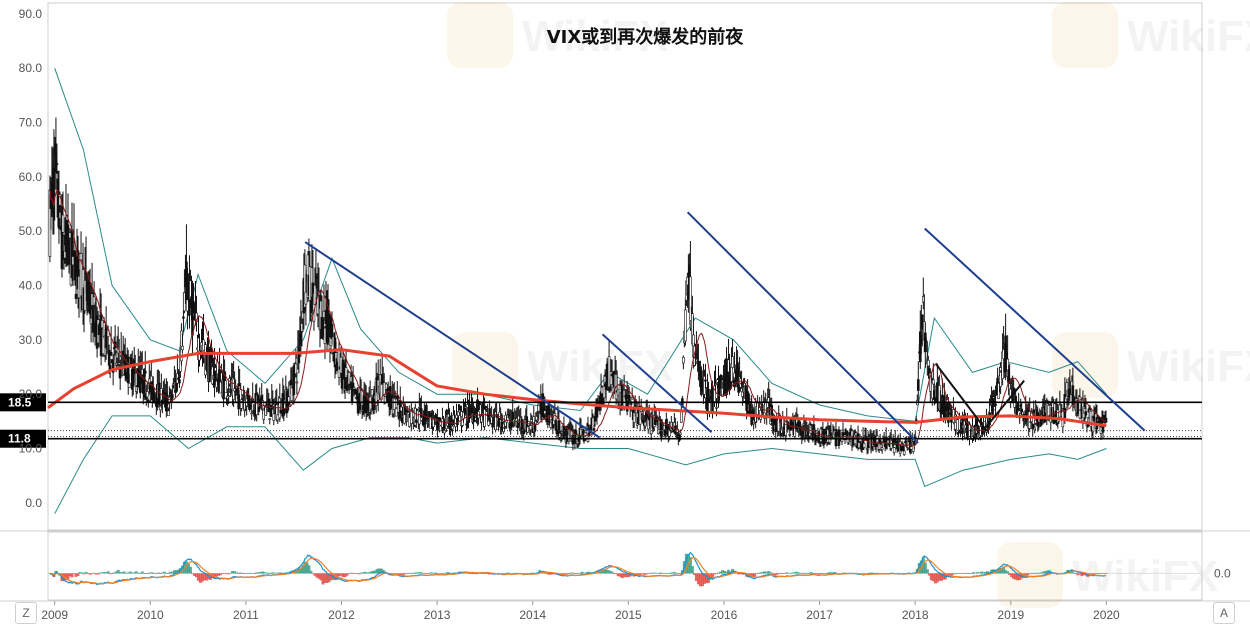 This screenshot has width=1250, height=630. Describe the element at coordinates (31, 286) in the screenshot. I see `y-tick-label: 40.0` at that location.